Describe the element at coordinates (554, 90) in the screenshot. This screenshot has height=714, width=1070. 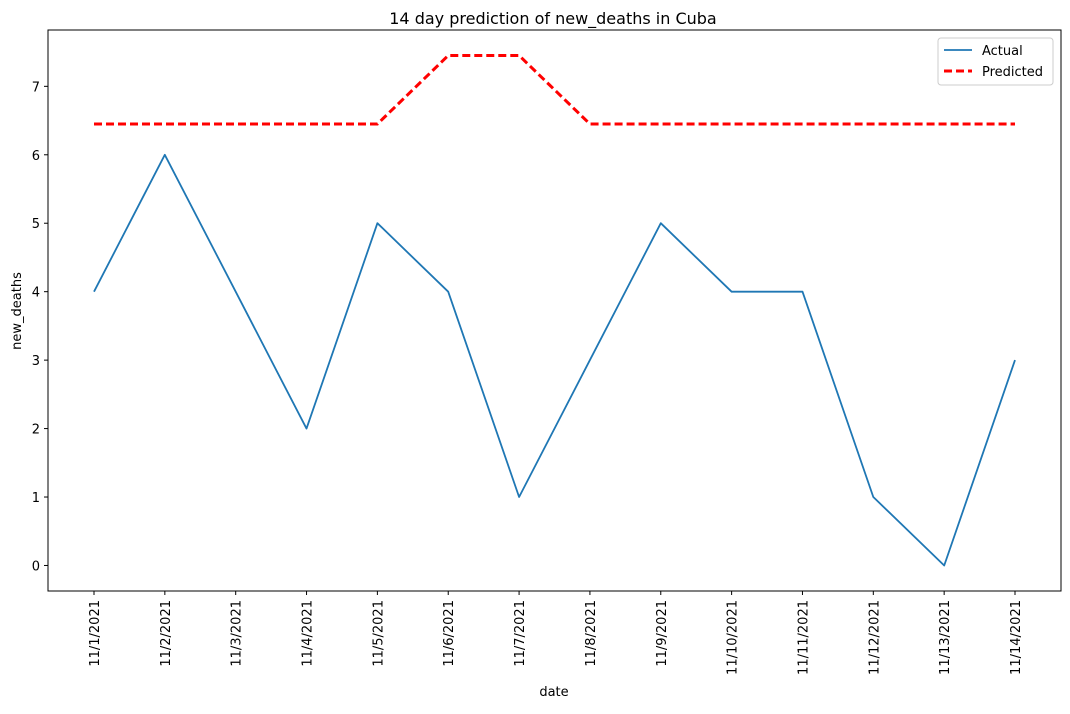
I see `series-line-predicted` at that location.